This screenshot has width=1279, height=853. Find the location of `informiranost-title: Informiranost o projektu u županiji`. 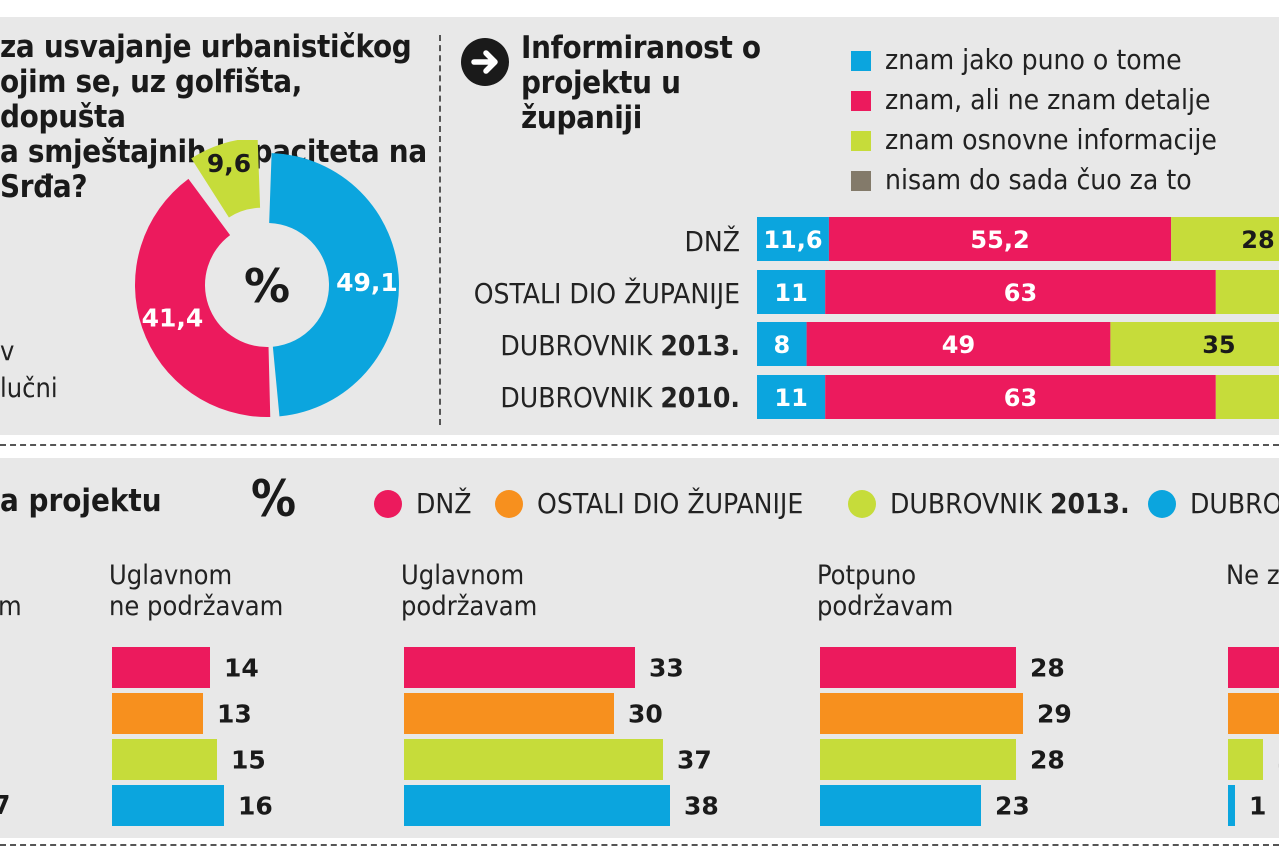

informiranost-title: Informiranost o projektu u županiji is located at coordinates (671, 83).